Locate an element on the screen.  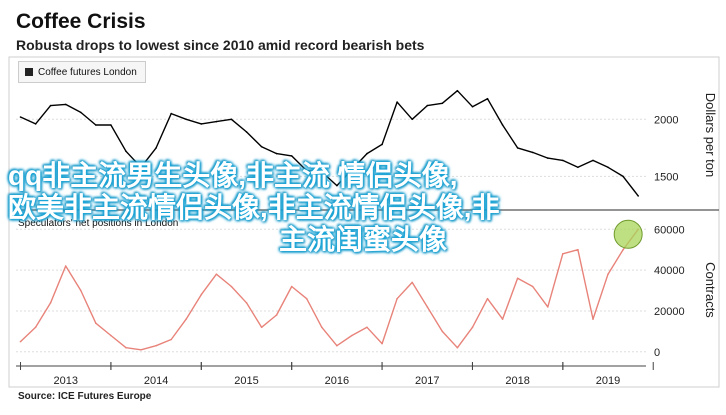
x-tick-label: 2015 is located at coordinates (246, 381).